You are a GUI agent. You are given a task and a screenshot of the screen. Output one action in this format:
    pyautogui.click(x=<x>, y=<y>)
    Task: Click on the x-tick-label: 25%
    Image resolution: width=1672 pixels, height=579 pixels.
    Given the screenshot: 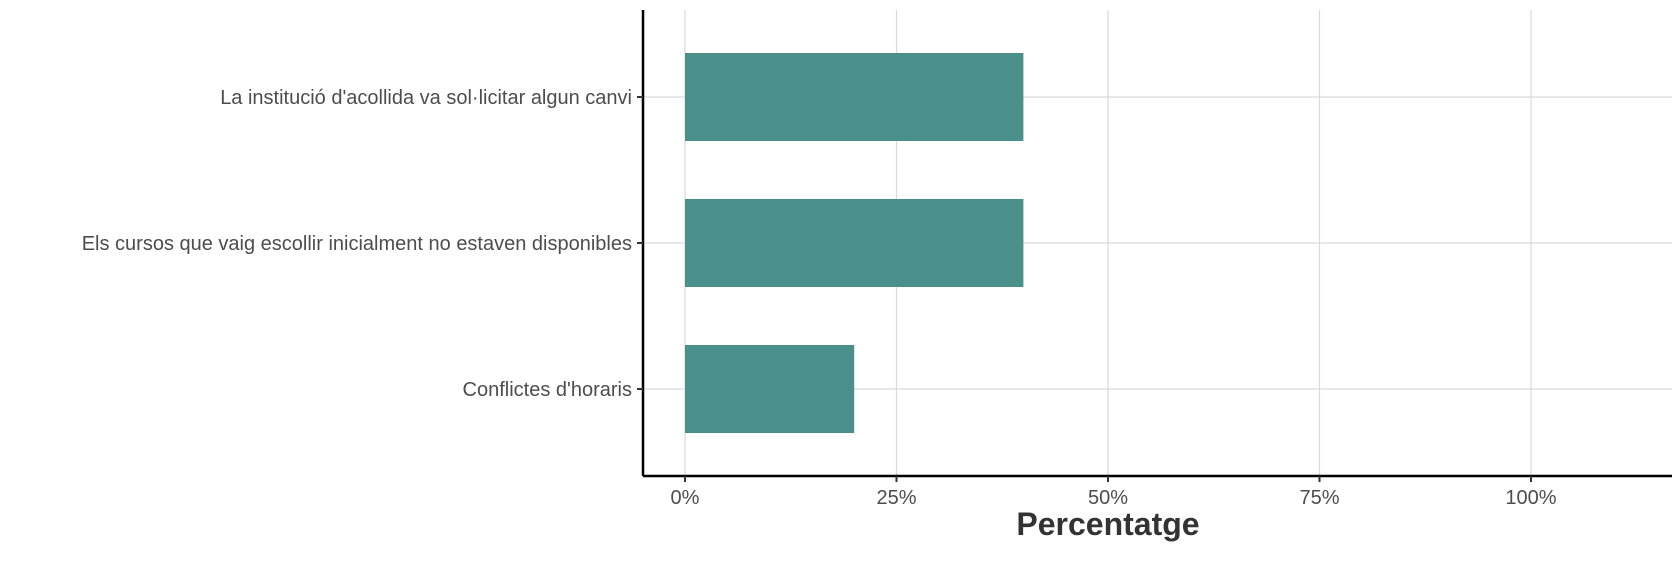 What is the action you would take?
    pyautogui.click(x=896, y=498)
    